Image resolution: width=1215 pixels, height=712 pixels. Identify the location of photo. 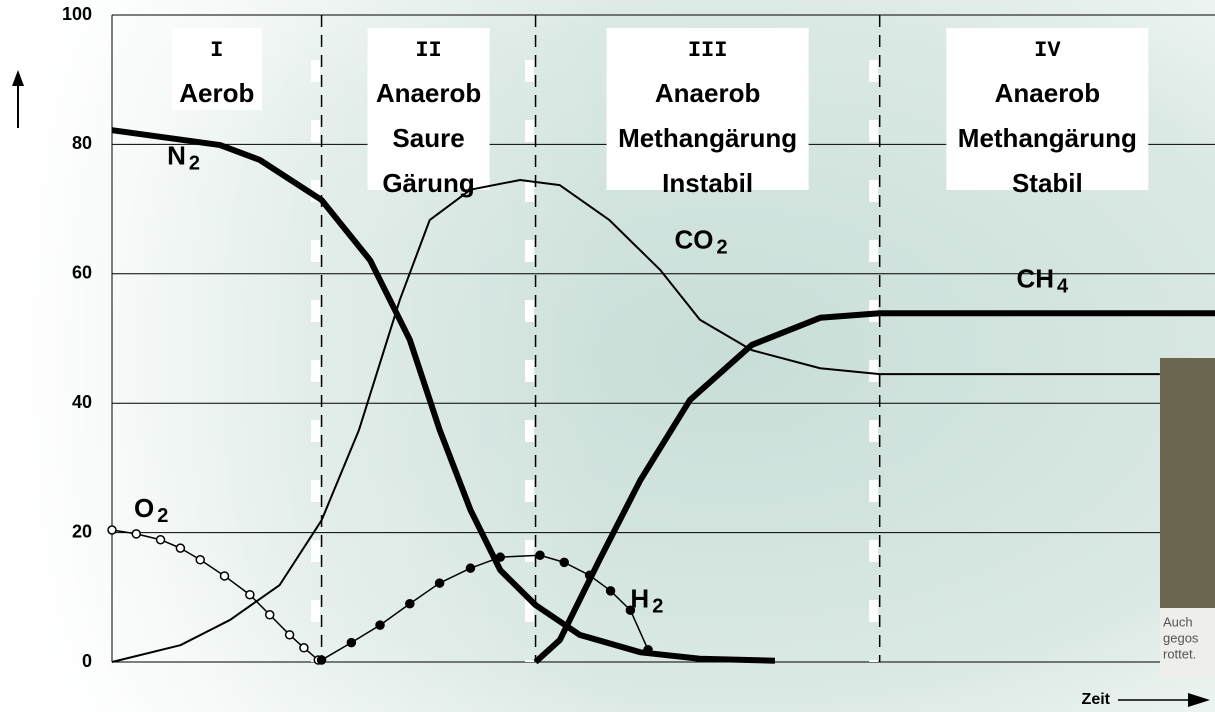
(1187, 483).